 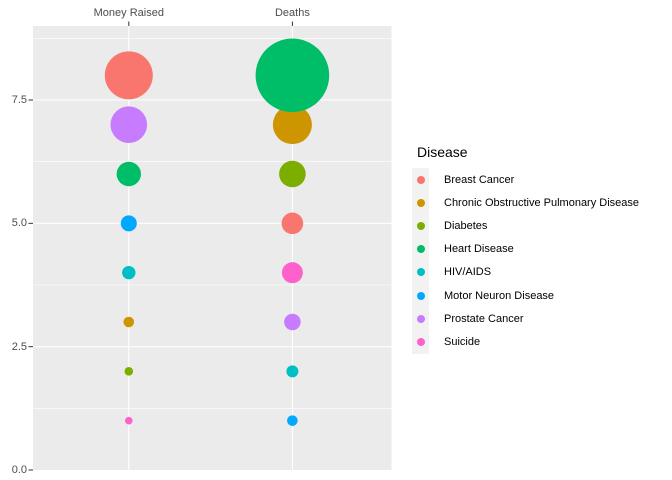 What do you see at coordinates (292, 420) in the screenshot?
I see `bubble-deaths-motor-neuron-disease` at bounding box center [292, 420].